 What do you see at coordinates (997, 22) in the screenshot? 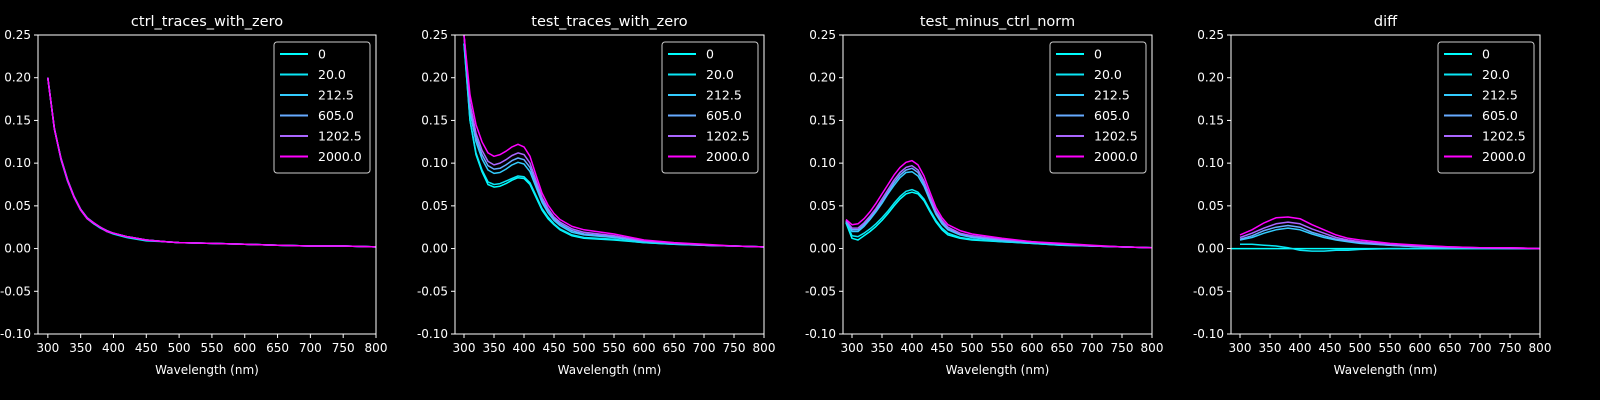
I see `chart-title: test_minus_ctrl_norm` at bounding box center [997, 22].